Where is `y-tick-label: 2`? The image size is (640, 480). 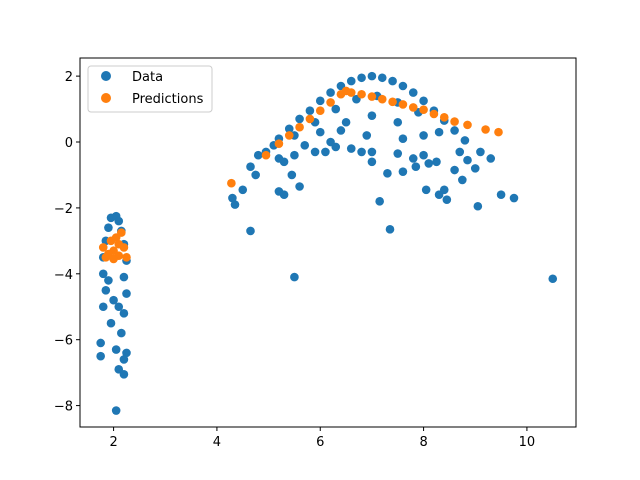
y-tick-label: 2 is located at coordinates (69, 77).